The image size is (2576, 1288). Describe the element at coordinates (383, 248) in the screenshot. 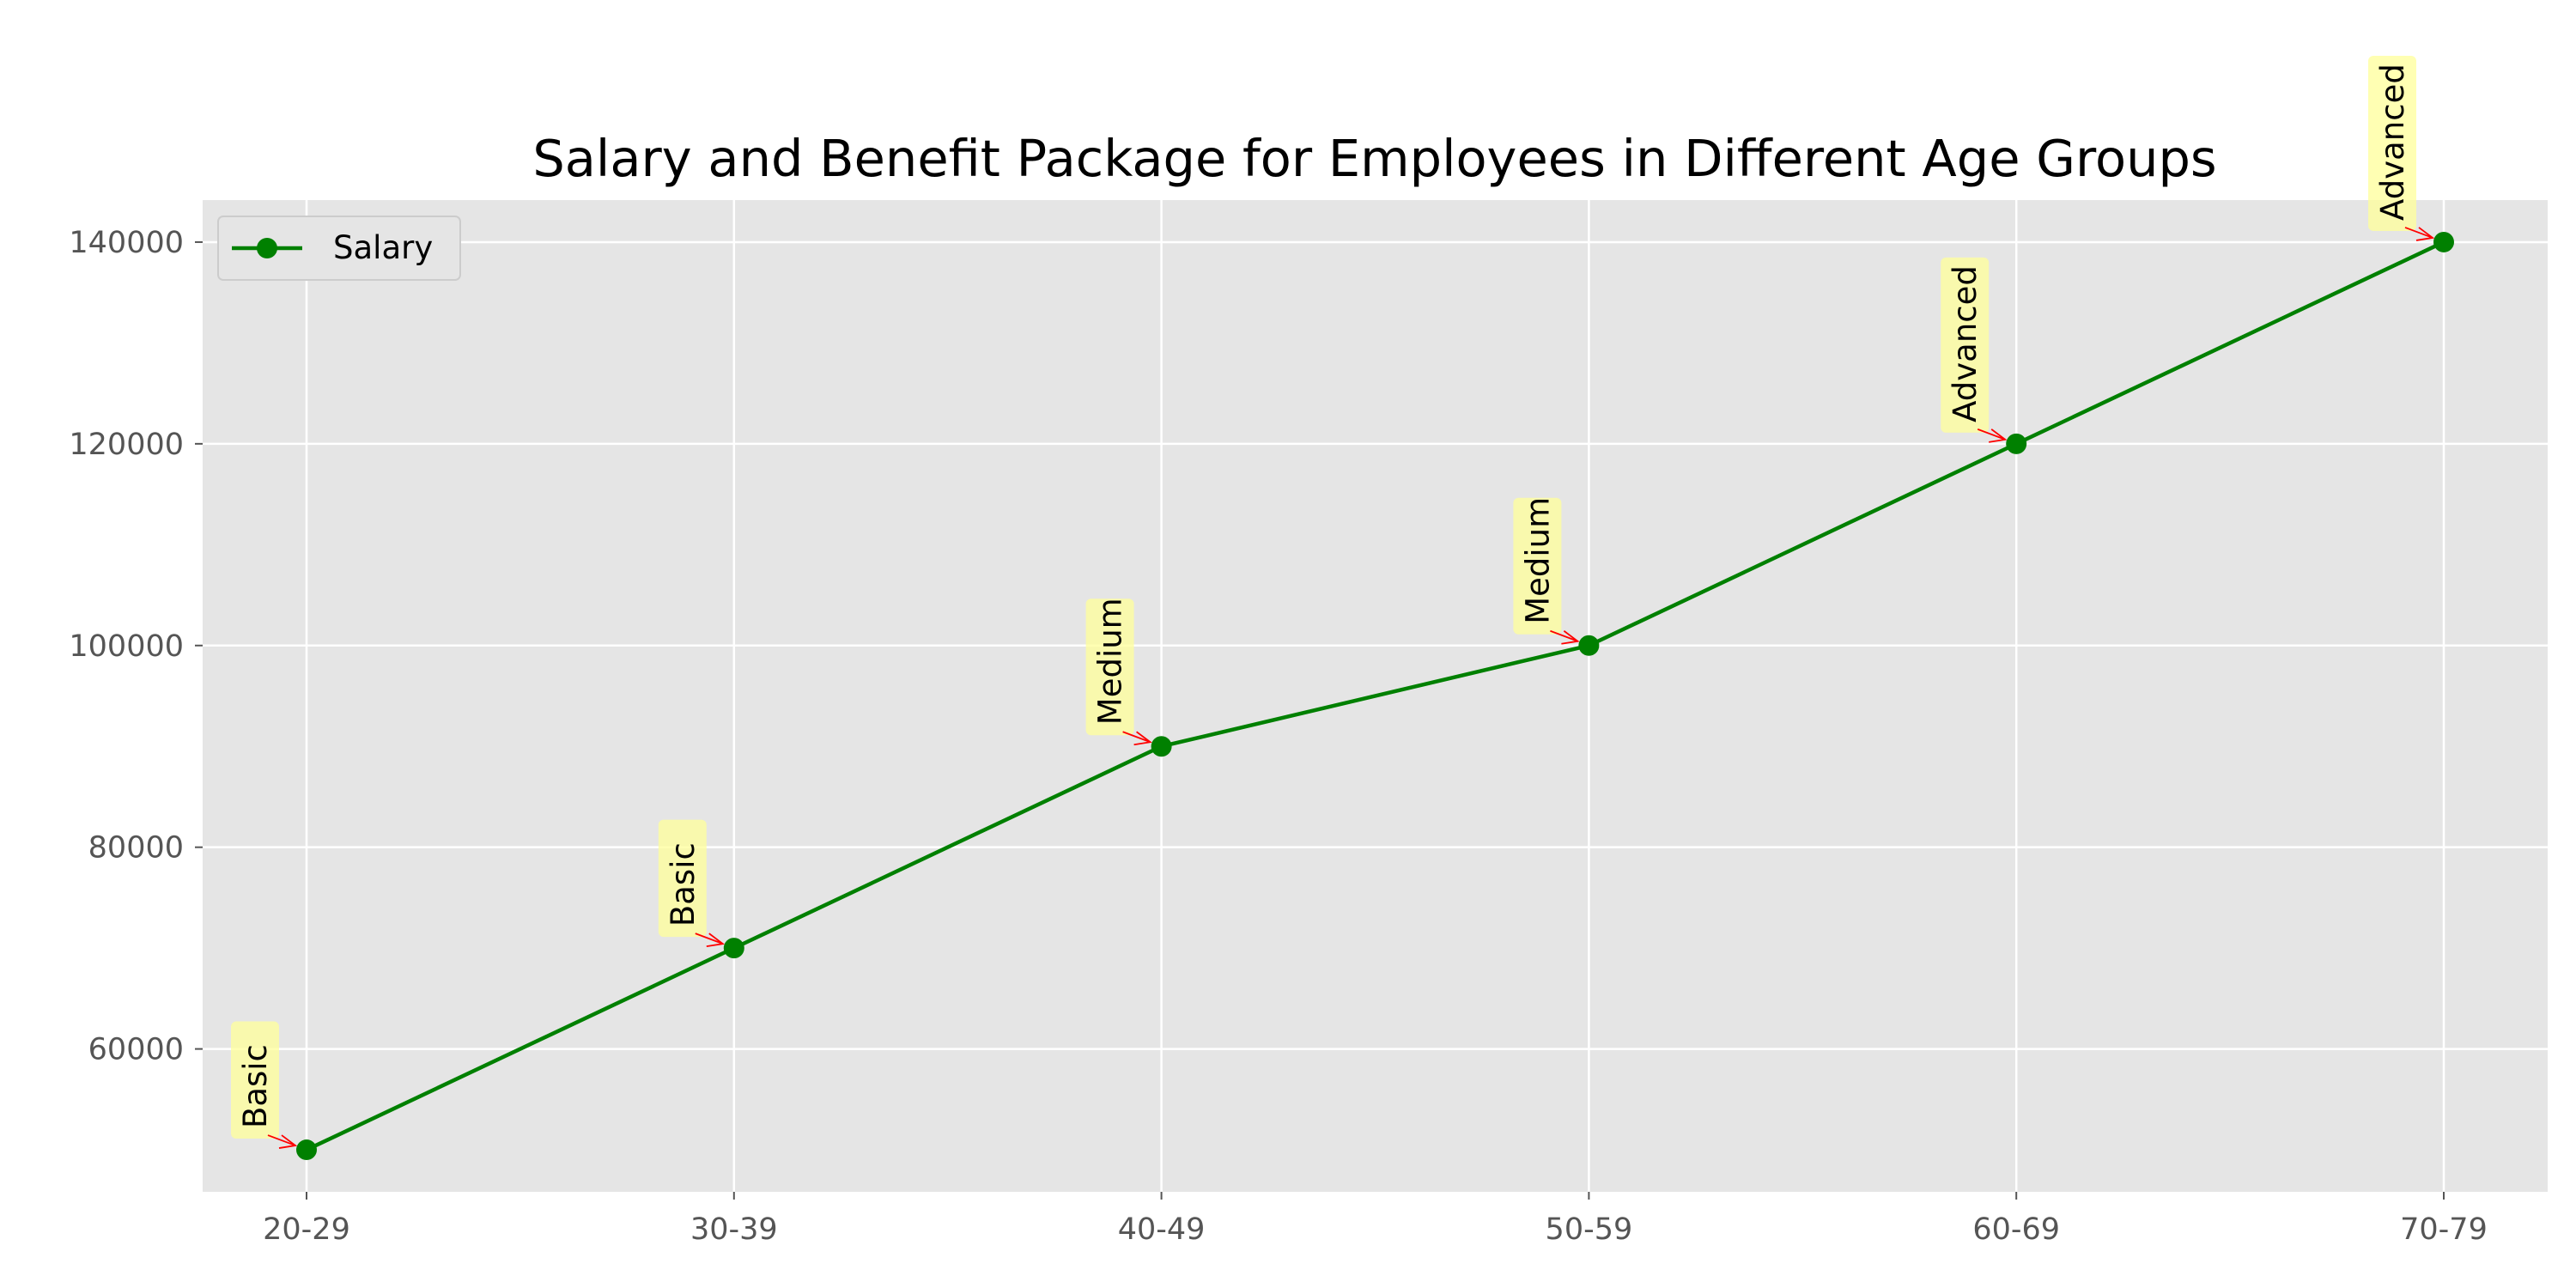

I see `legend-label: Salary` at that location.